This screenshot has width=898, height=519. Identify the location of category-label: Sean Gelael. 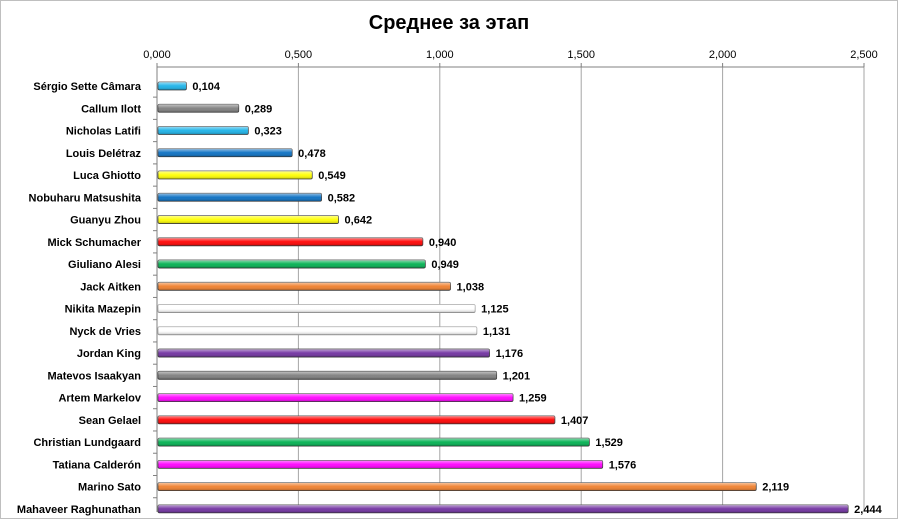
(110, 421).